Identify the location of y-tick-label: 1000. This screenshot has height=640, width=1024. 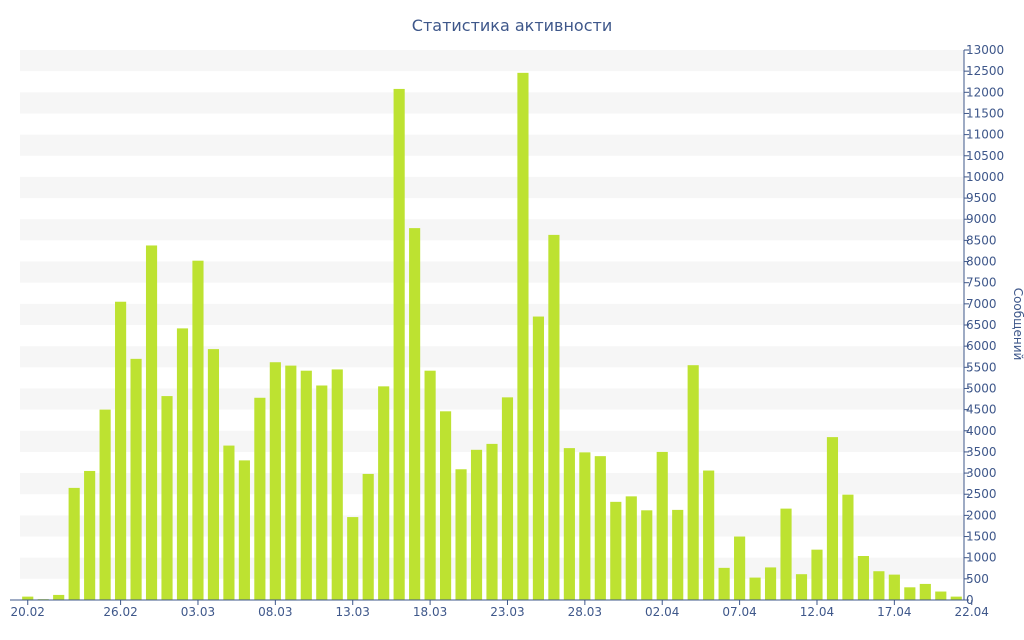
(981, 558).